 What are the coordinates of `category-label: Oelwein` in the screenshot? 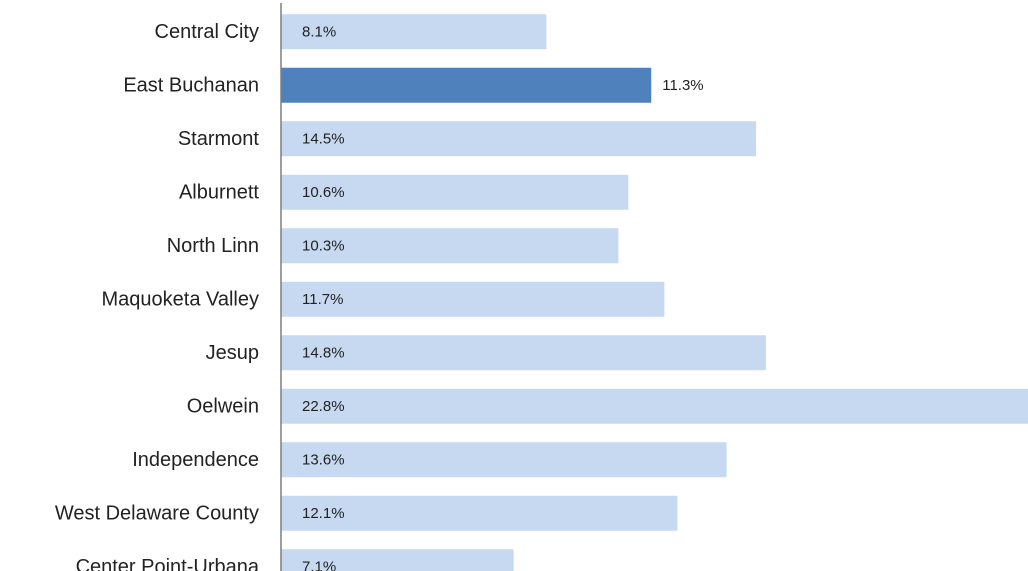 It's located at (223, 406).